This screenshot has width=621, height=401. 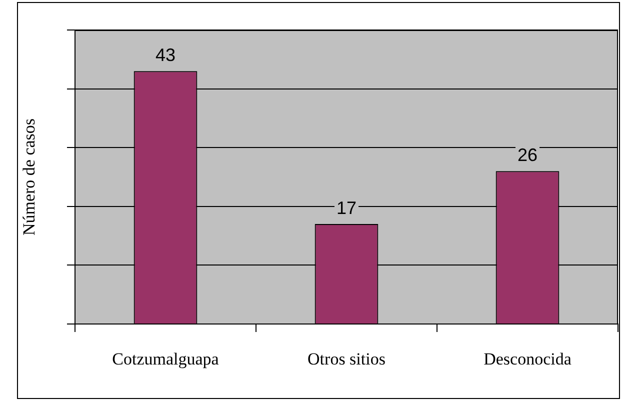 I want to click on data-label: 26, so click(x=527, y=155).